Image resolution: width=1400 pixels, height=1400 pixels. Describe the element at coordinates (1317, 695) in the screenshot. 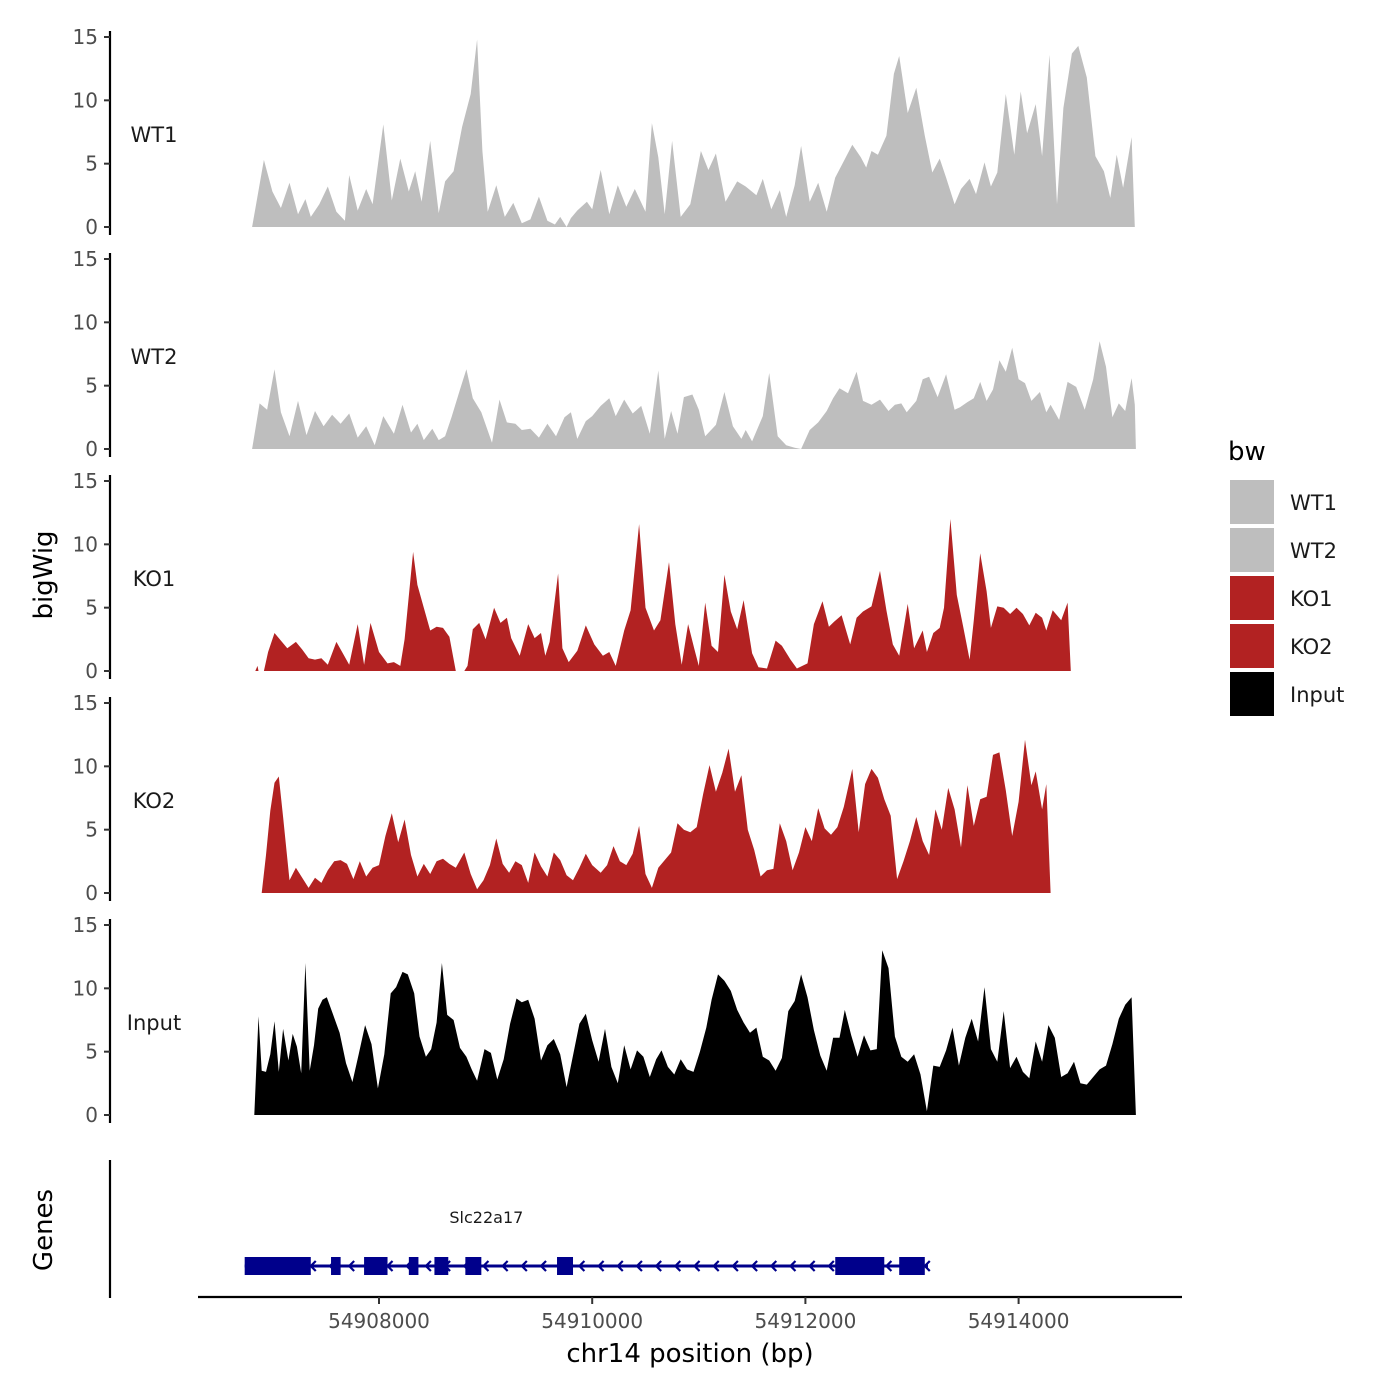

I see `legend-label-input: Input` at that location.